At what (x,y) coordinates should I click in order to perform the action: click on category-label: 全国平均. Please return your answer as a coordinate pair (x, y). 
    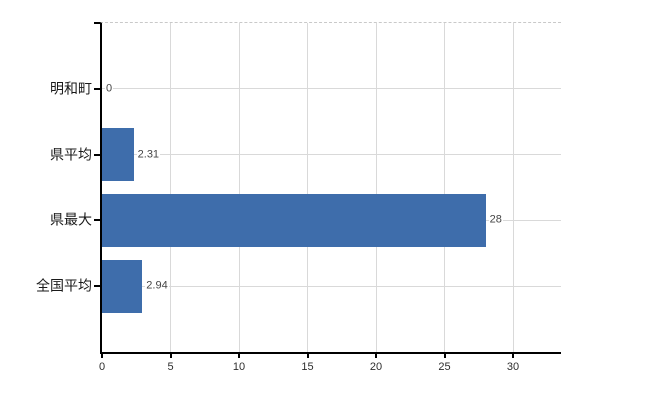
    Looking at the image, I should click on (64, 285).